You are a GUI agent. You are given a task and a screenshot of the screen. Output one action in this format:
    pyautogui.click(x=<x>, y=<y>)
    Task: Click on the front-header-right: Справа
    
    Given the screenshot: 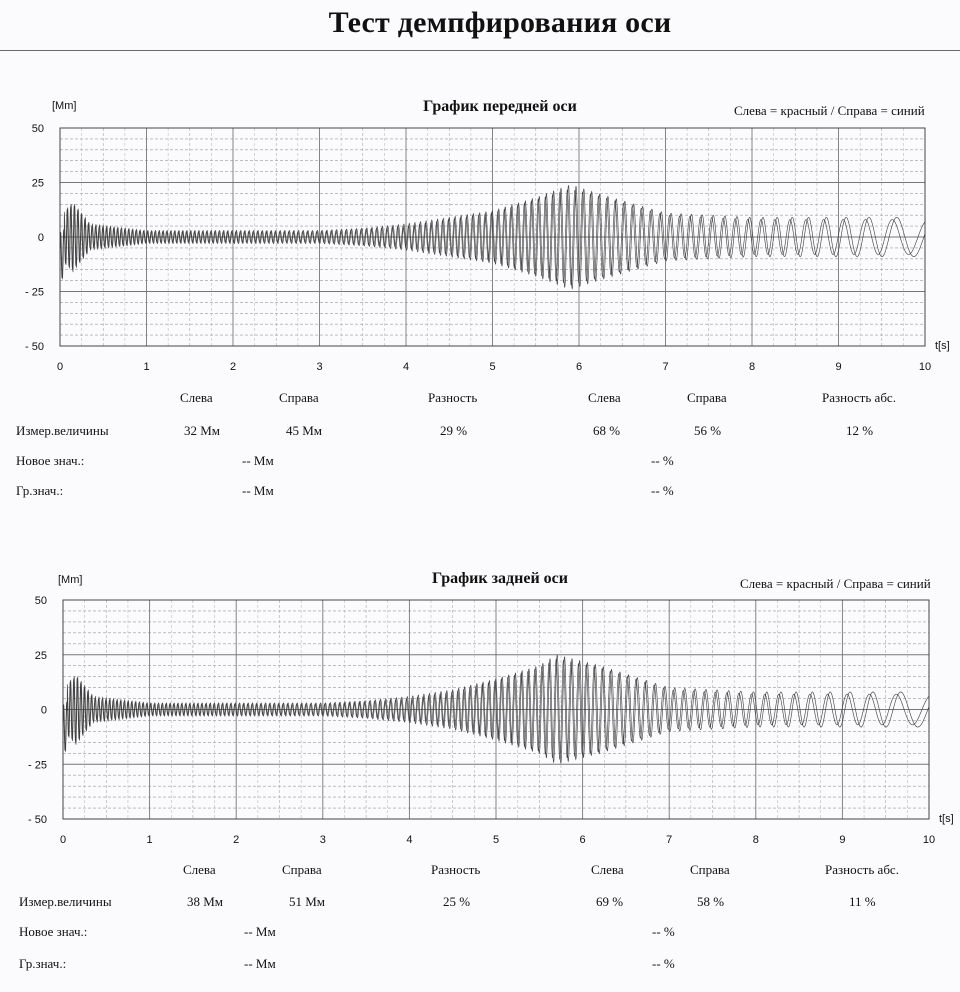 What is the action you would take?
    pyautogui.click(x=299, y=397)
    